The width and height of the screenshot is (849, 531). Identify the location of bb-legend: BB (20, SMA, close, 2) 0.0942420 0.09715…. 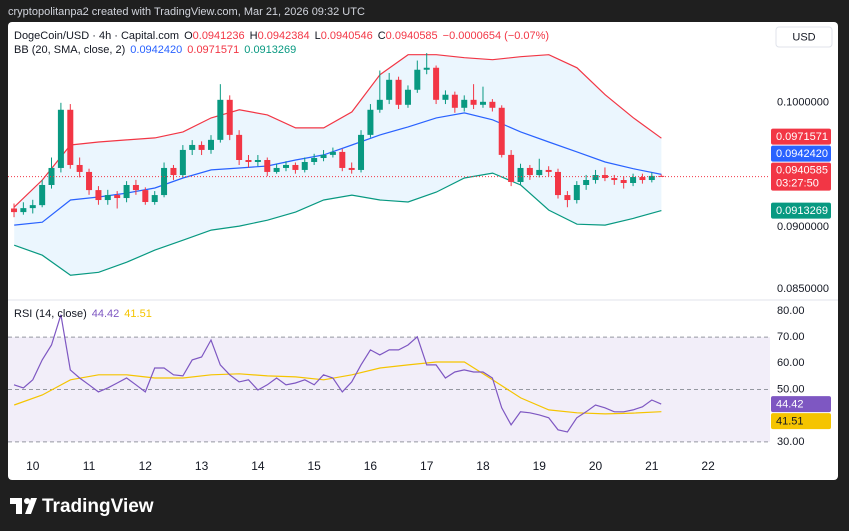
(155, 50).